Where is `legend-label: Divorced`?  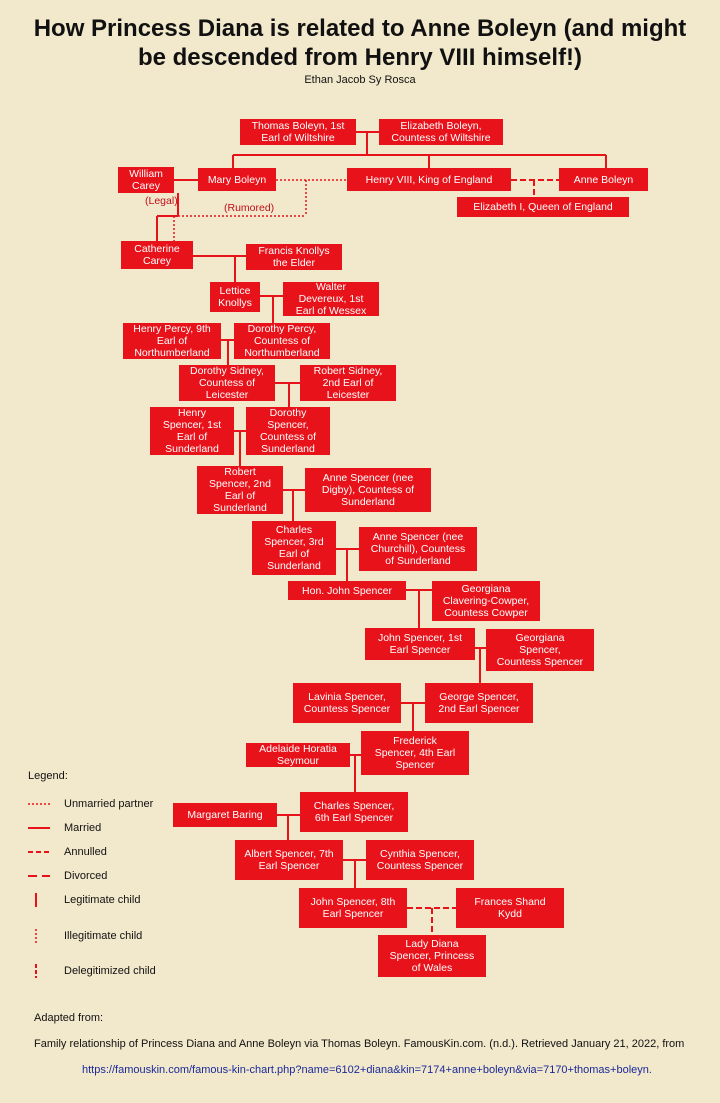
legend-label: Divorced is located at coordinates (86, 876).